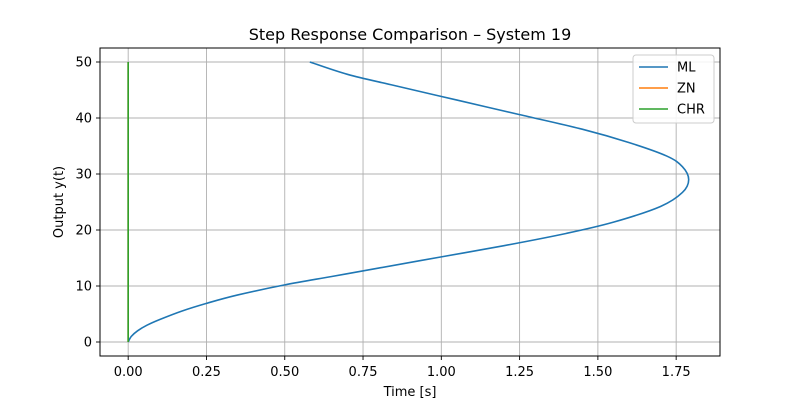 The height and width of the screenshot is (404, 800). What do you see at coordinates (59, 202) in the screenshot?
I see `y-axis-label: Output y(t)` at bounding box center [59, 202].